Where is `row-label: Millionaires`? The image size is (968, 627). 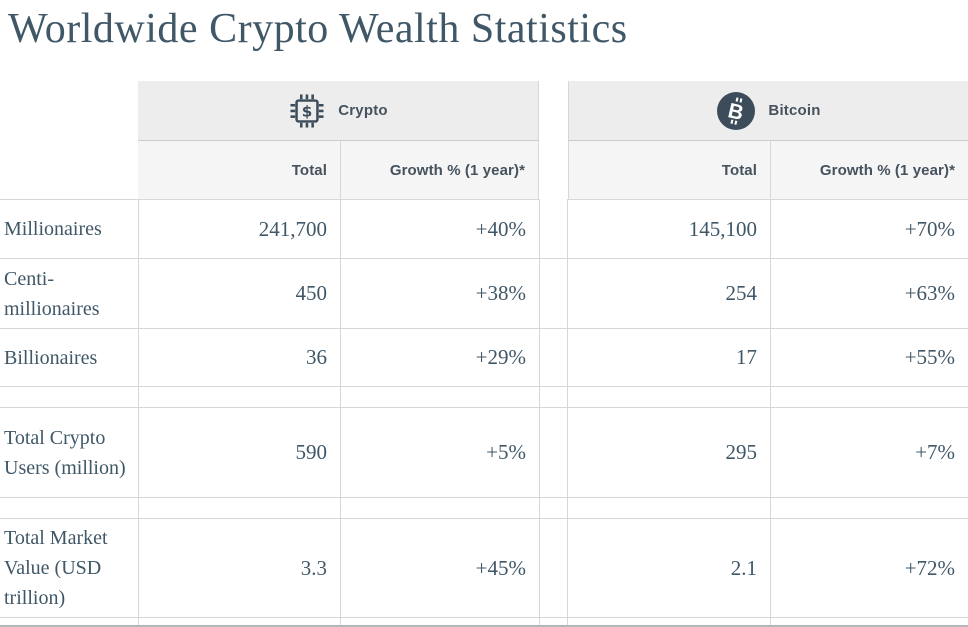
row-label: Millionaires is located at coordinates (69, 229).